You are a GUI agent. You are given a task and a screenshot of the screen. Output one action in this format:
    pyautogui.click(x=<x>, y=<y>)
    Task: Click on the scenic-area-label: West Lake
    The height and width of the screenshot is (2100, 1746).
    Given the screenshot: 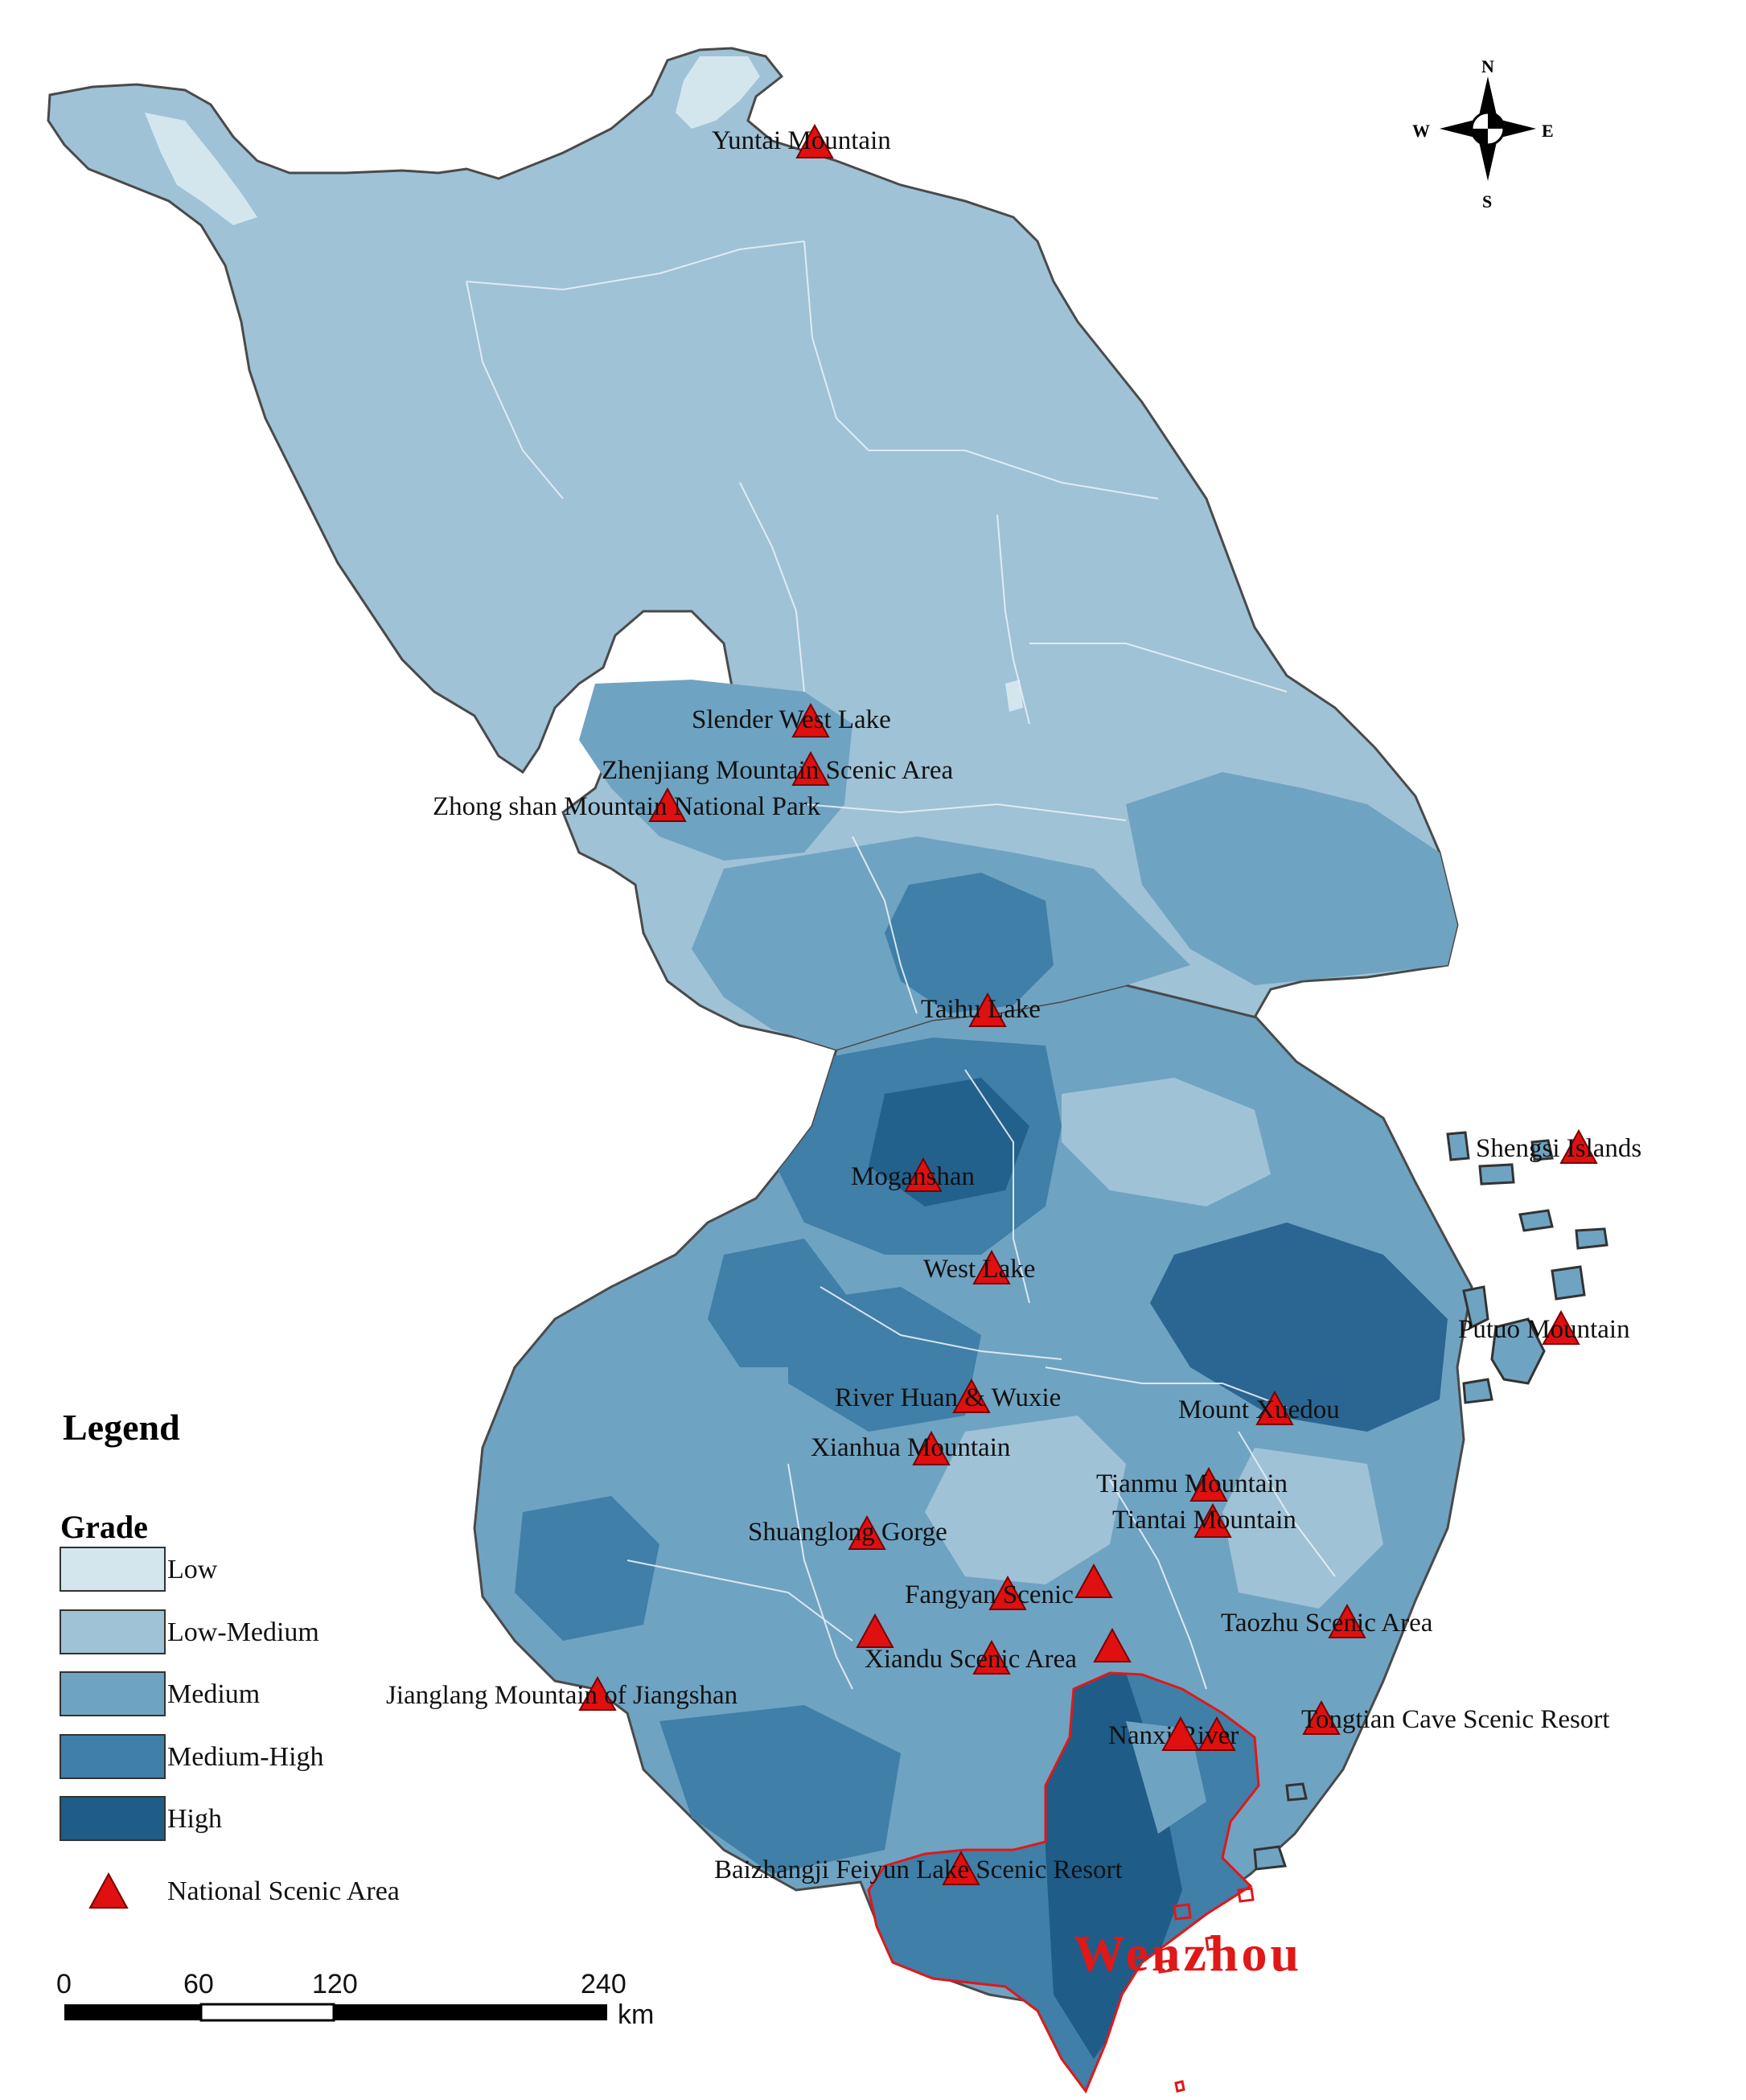 What is the action you would take?
    pyautogui.click(x=979, y=1270)
    